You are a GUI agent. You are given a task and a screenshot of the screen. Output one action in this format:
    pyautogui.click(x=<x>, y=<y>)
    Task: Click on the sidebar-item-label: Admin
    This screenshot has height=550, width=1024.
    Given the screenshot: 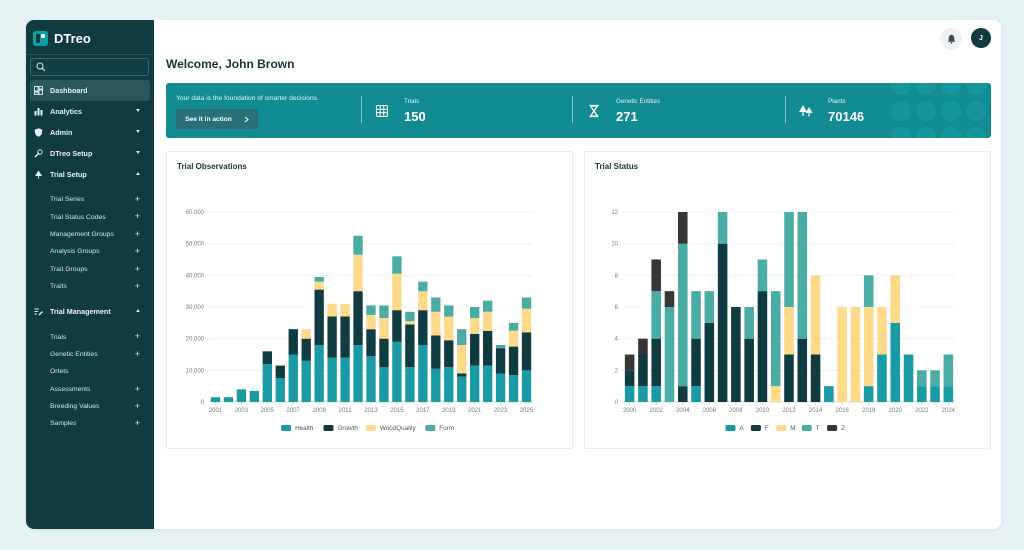 What is the action you would take?
    pyautogui.click(x=61, y=132)
    